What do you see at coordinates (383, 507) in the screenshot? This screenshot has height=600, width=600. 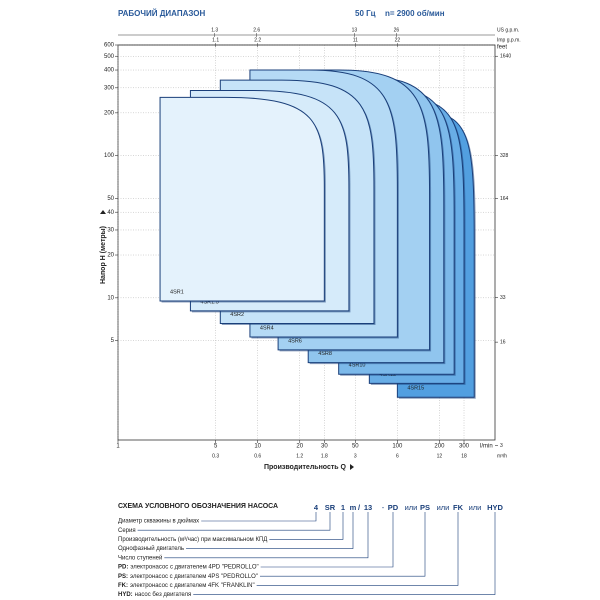 I see `code-part: -` at bounding box center [383, 507].